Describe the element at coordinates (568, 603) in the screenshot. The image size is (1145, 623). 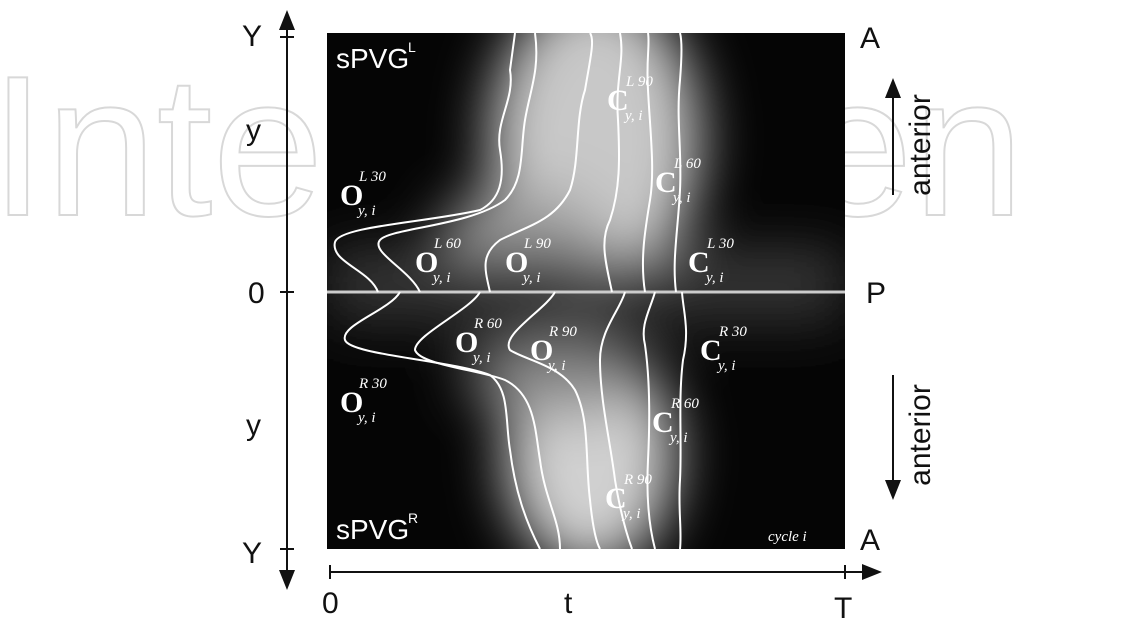
I see `axis-label: t` at that location.